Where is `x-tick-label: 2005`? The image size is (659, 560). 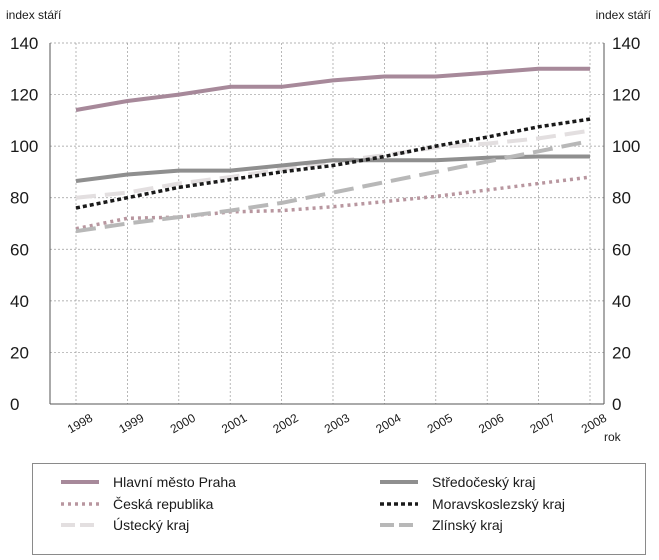
x-tick-label: 2005 is located at coordinates (440, 424).